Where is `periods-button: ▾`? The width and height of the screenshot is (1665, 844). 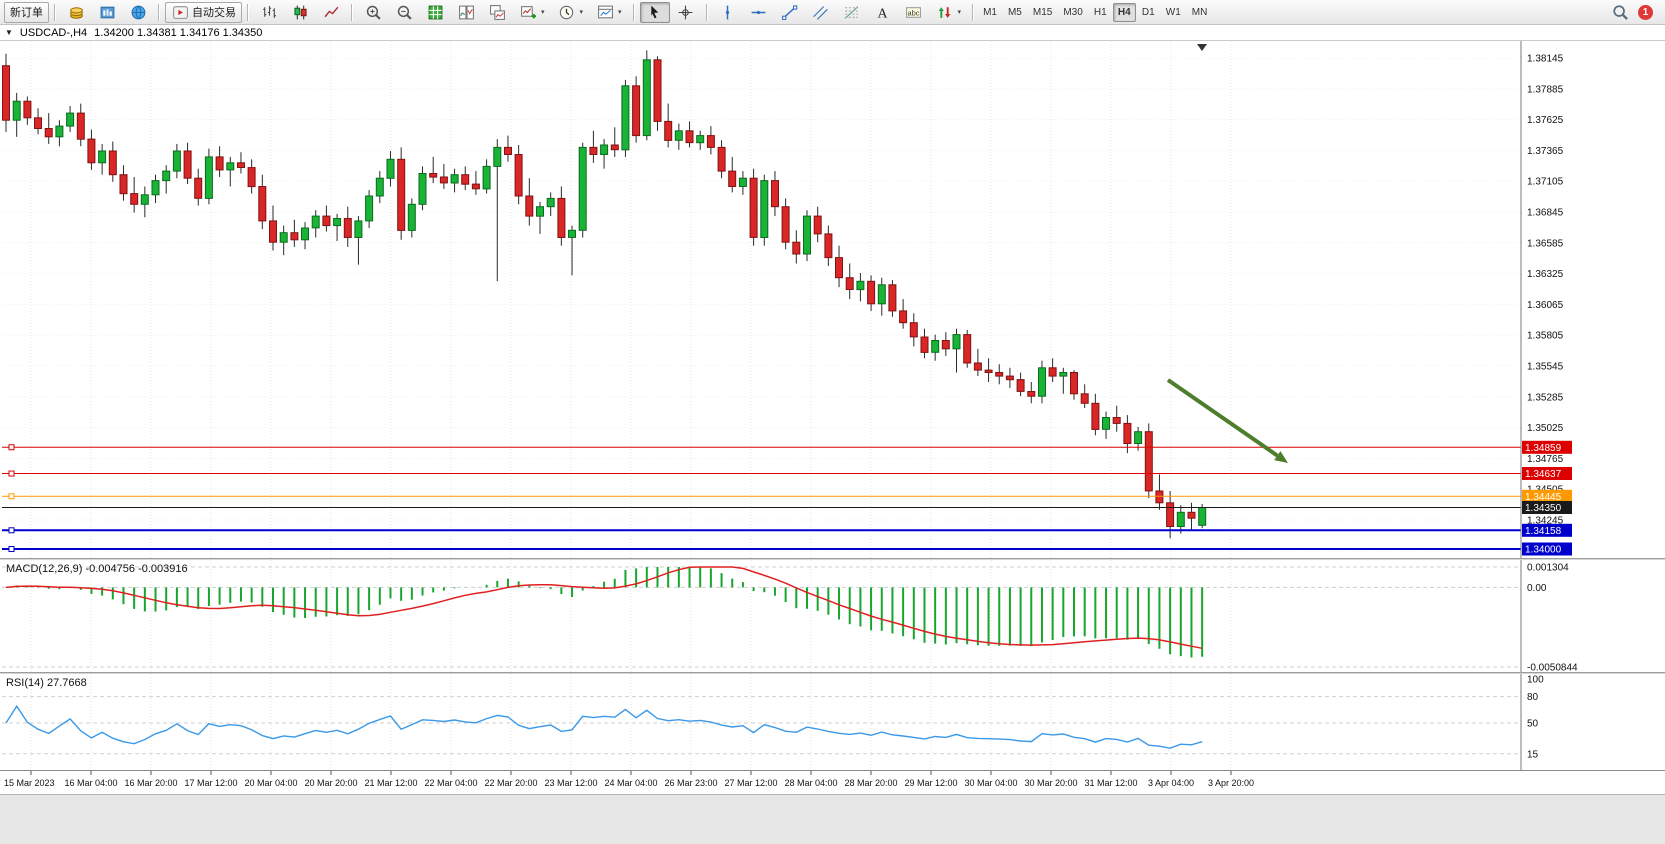
periods-button: ▾ is located at coordinates (571, 12).